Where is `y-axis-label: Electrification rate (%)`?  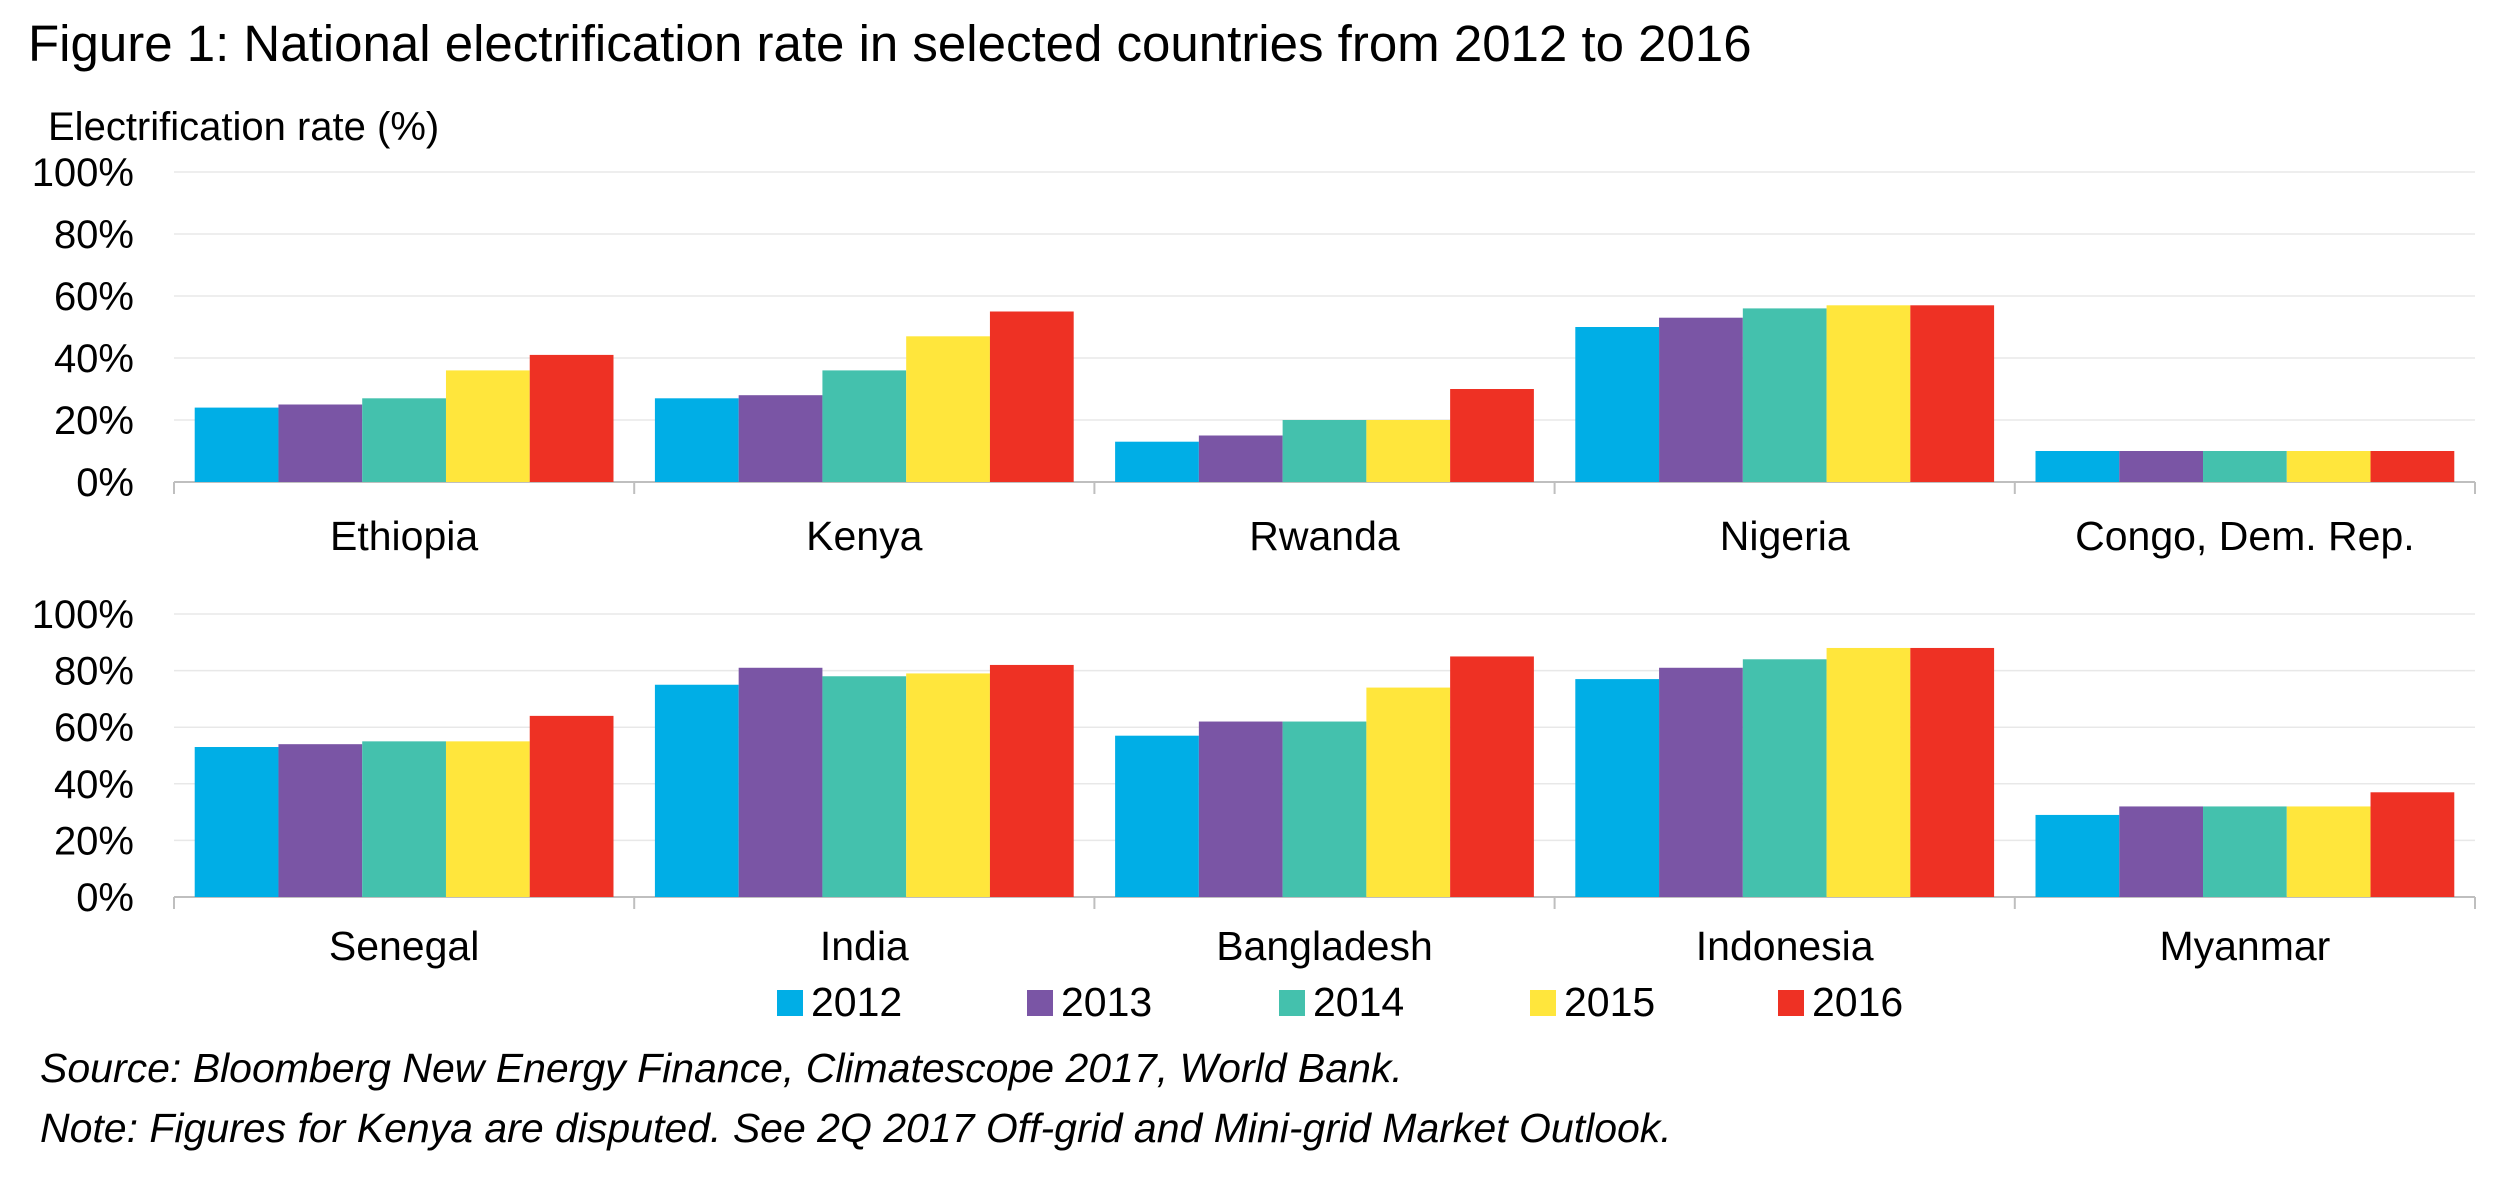
y-axis-label: Electrification rate (%) is located at coordinates (243, 127).